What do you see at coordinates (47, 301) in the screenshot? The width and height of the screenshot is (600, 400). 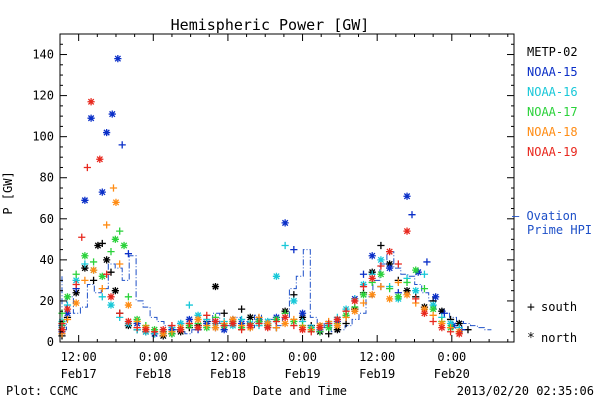 I see `y-tick-label: 20` at bounding box center [47, 301].